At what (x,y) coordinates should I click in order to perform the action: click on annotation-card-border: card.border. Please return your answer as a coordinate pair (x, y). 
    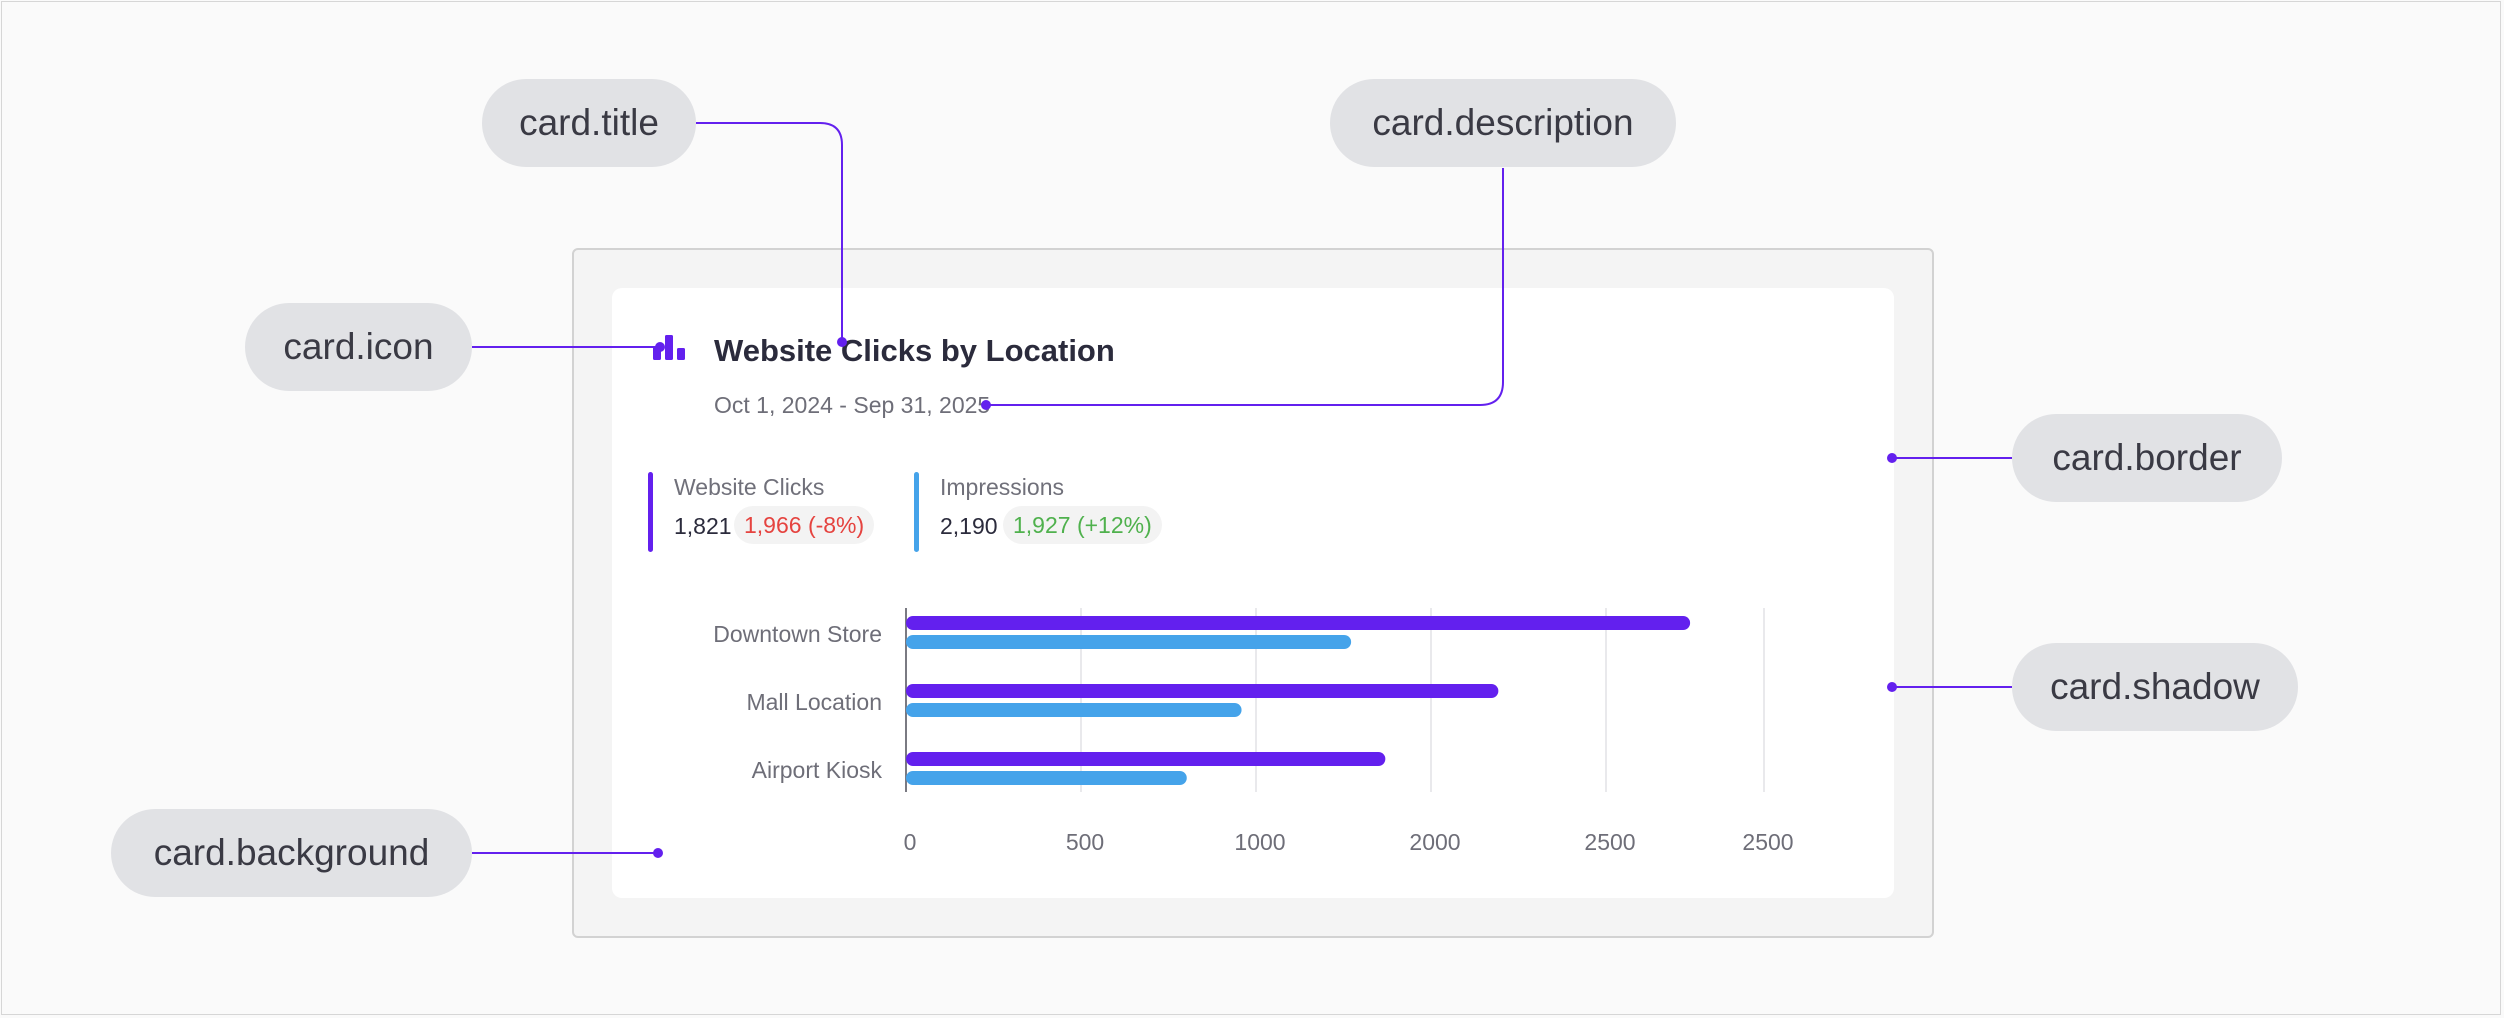
    Looking at the image, I should click on (2147, 458).